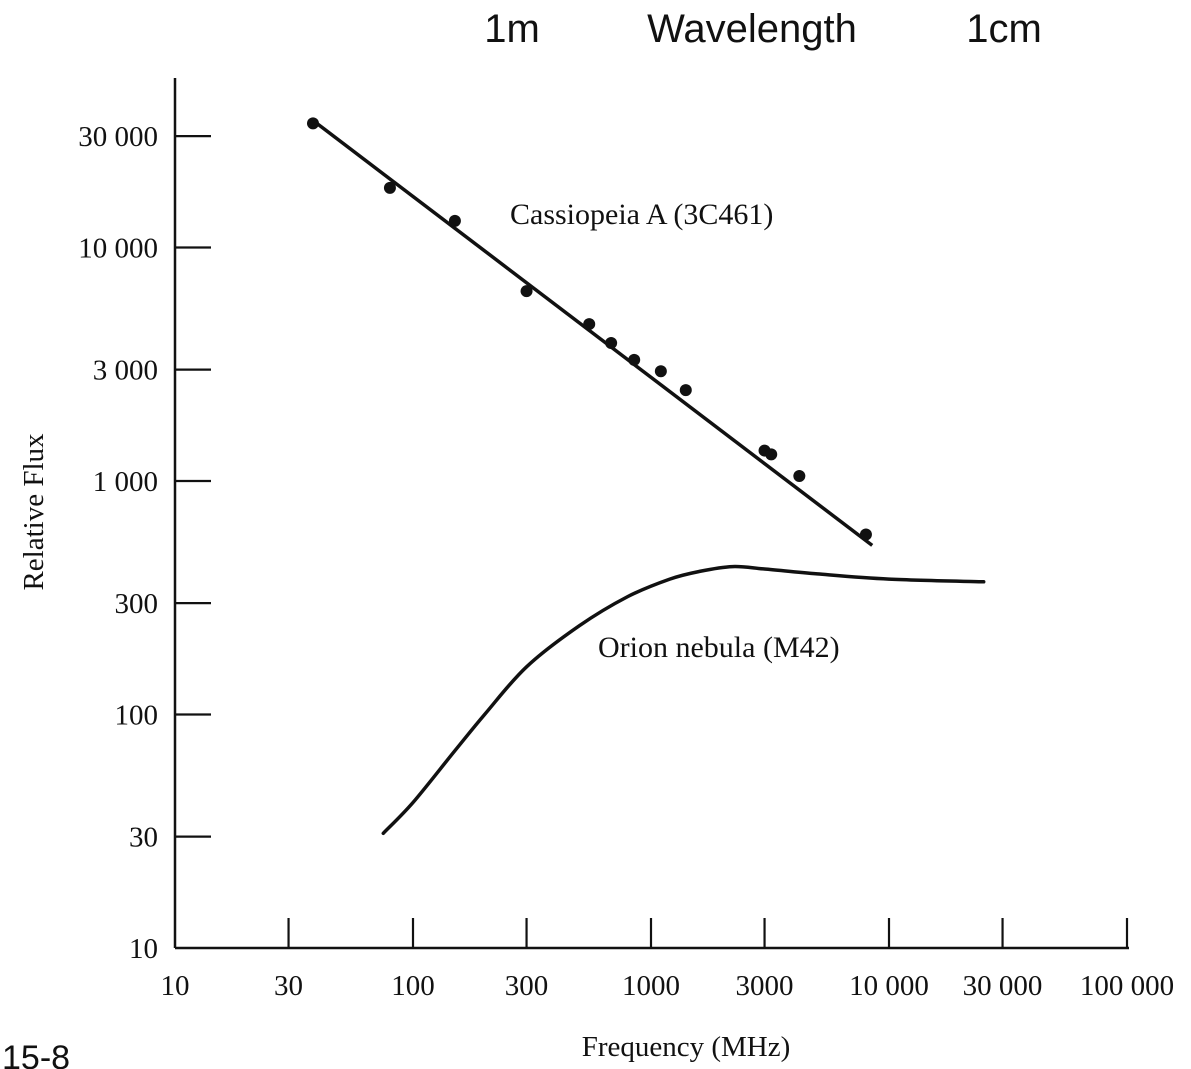 This screenshot has height=1069, width=1191. What do you see at coordinates (1004, 29) in the screenshot?
I see `wavelength-right-label: 1cm` at bounding box center [1004, 29].